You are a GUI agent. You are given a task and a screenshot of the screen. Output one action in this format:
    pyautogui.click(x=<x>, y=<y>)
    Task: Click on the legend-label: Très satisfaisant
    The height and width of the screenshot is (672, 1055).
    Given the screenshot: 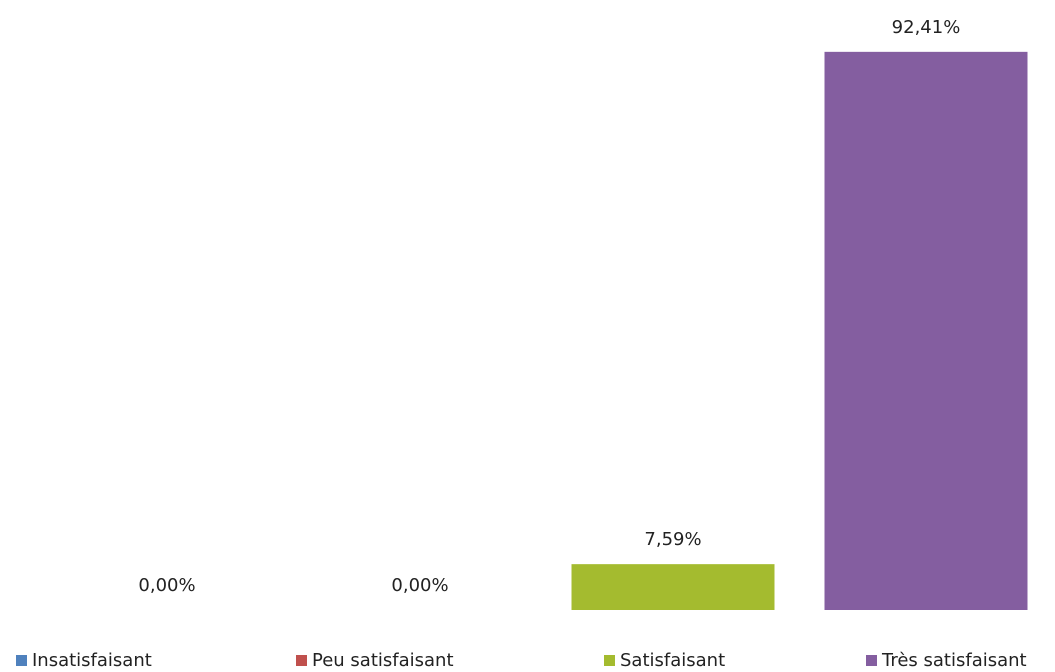 What is the action you would take?
    pyautogui.click(x=954, y=660)
    